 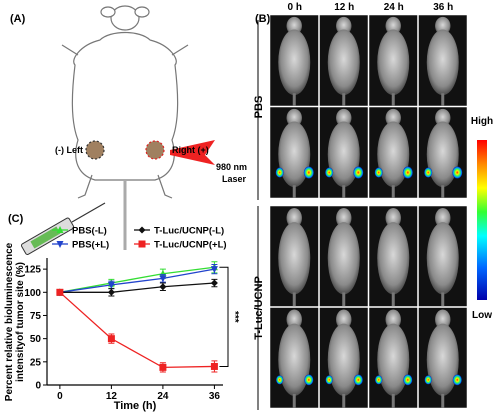 I want to click on x-axis-label: Time (h), so click(x=135, y=406).